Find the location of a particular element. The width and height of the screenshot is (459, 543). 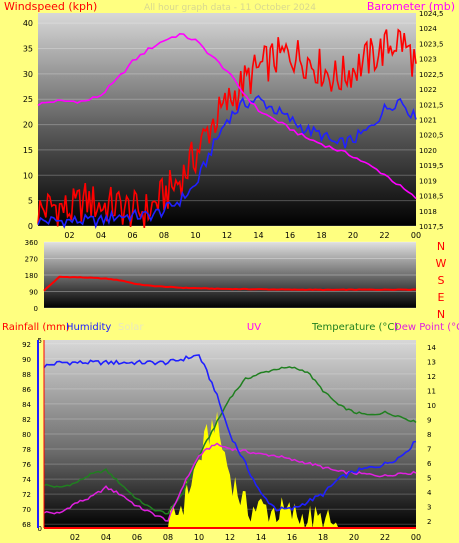

direction-grid is located at coordinates (230, 275).